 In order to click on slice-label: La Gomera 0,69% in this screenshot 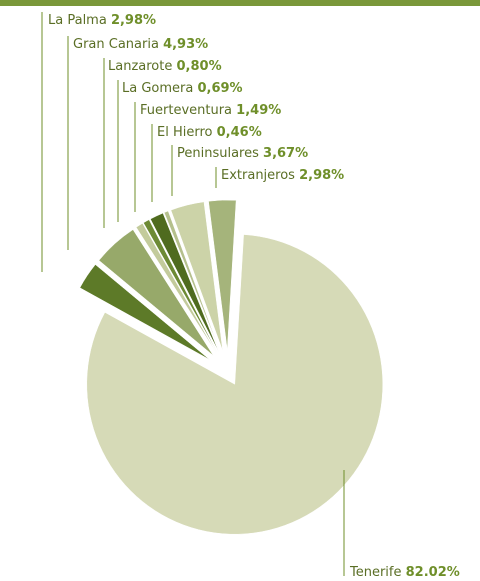, I will do `click(182, 88)`.